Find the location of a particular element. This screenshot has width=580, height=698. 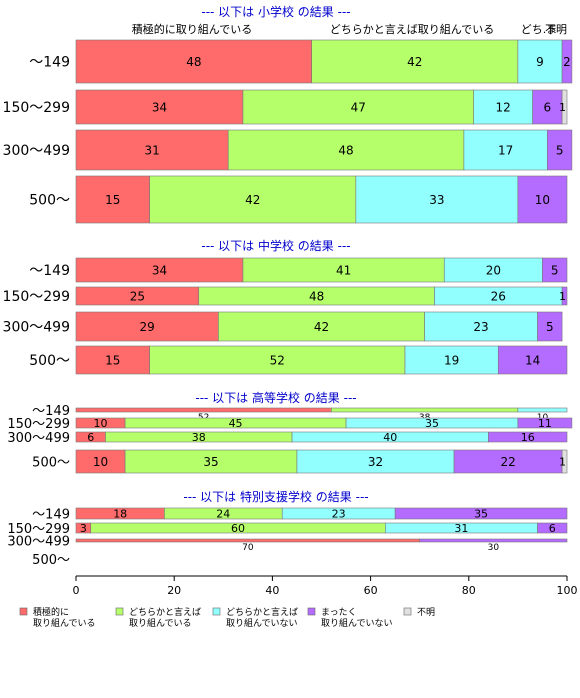

top-header-label: どち.ま is located at coordinates (539, 29).